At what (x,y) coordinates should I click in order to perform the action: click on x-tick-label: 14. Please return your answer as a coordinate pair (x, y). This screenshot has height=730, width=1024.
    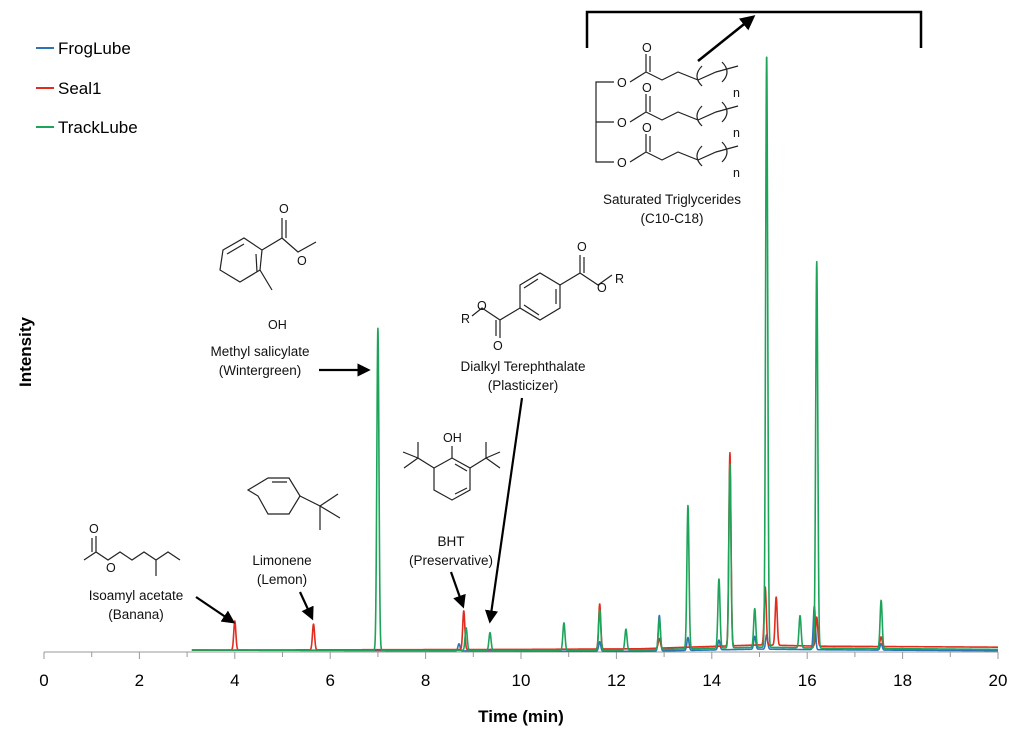
    Looking at the image, I should click on (711, 680).